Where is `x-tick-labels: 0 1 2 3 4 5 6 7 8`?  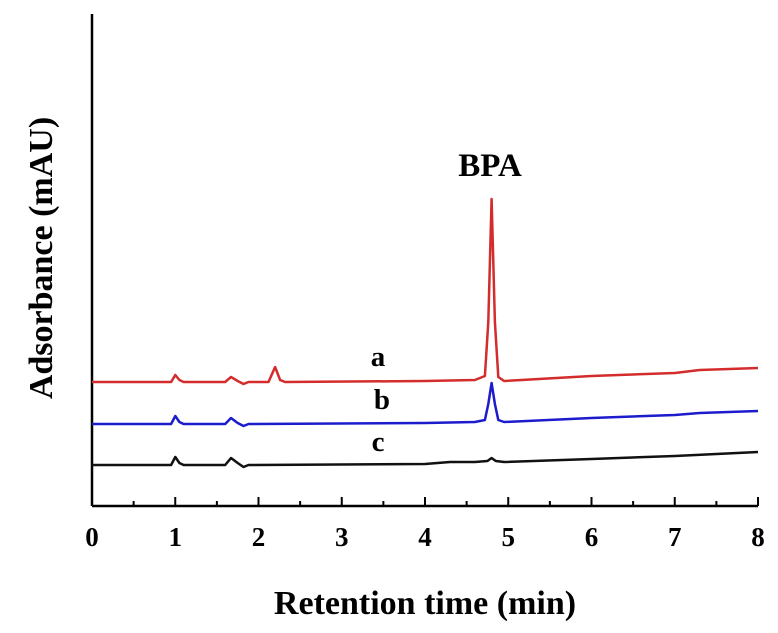
x-tick-labels: 0 1 2 3 4 5 6 7 8 is located at coordinates (425, 537).